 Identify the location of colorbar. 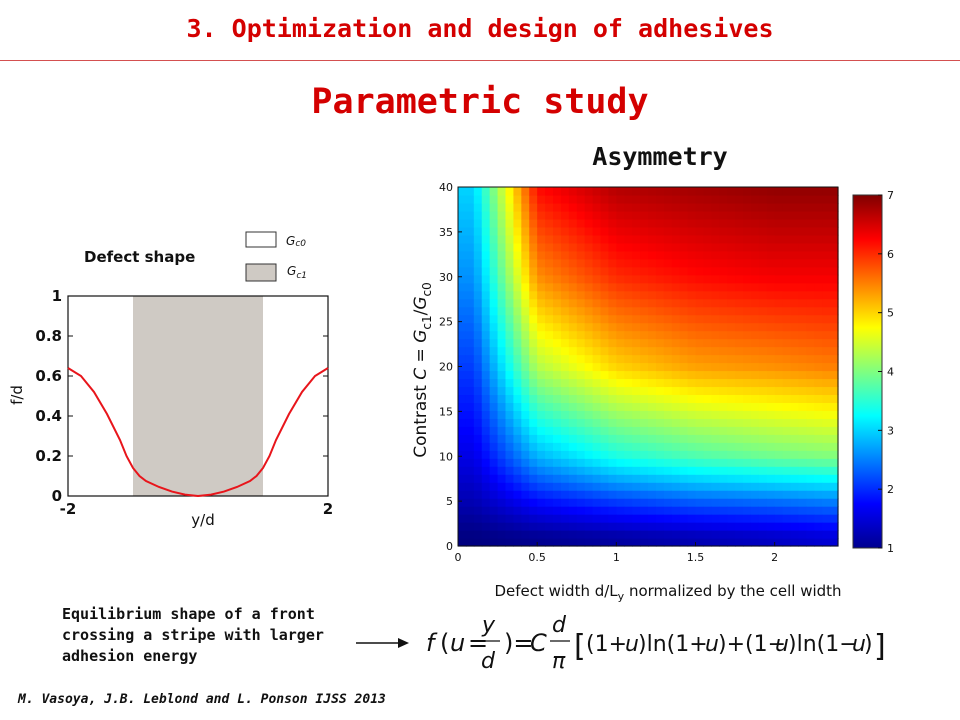
(867, 371).